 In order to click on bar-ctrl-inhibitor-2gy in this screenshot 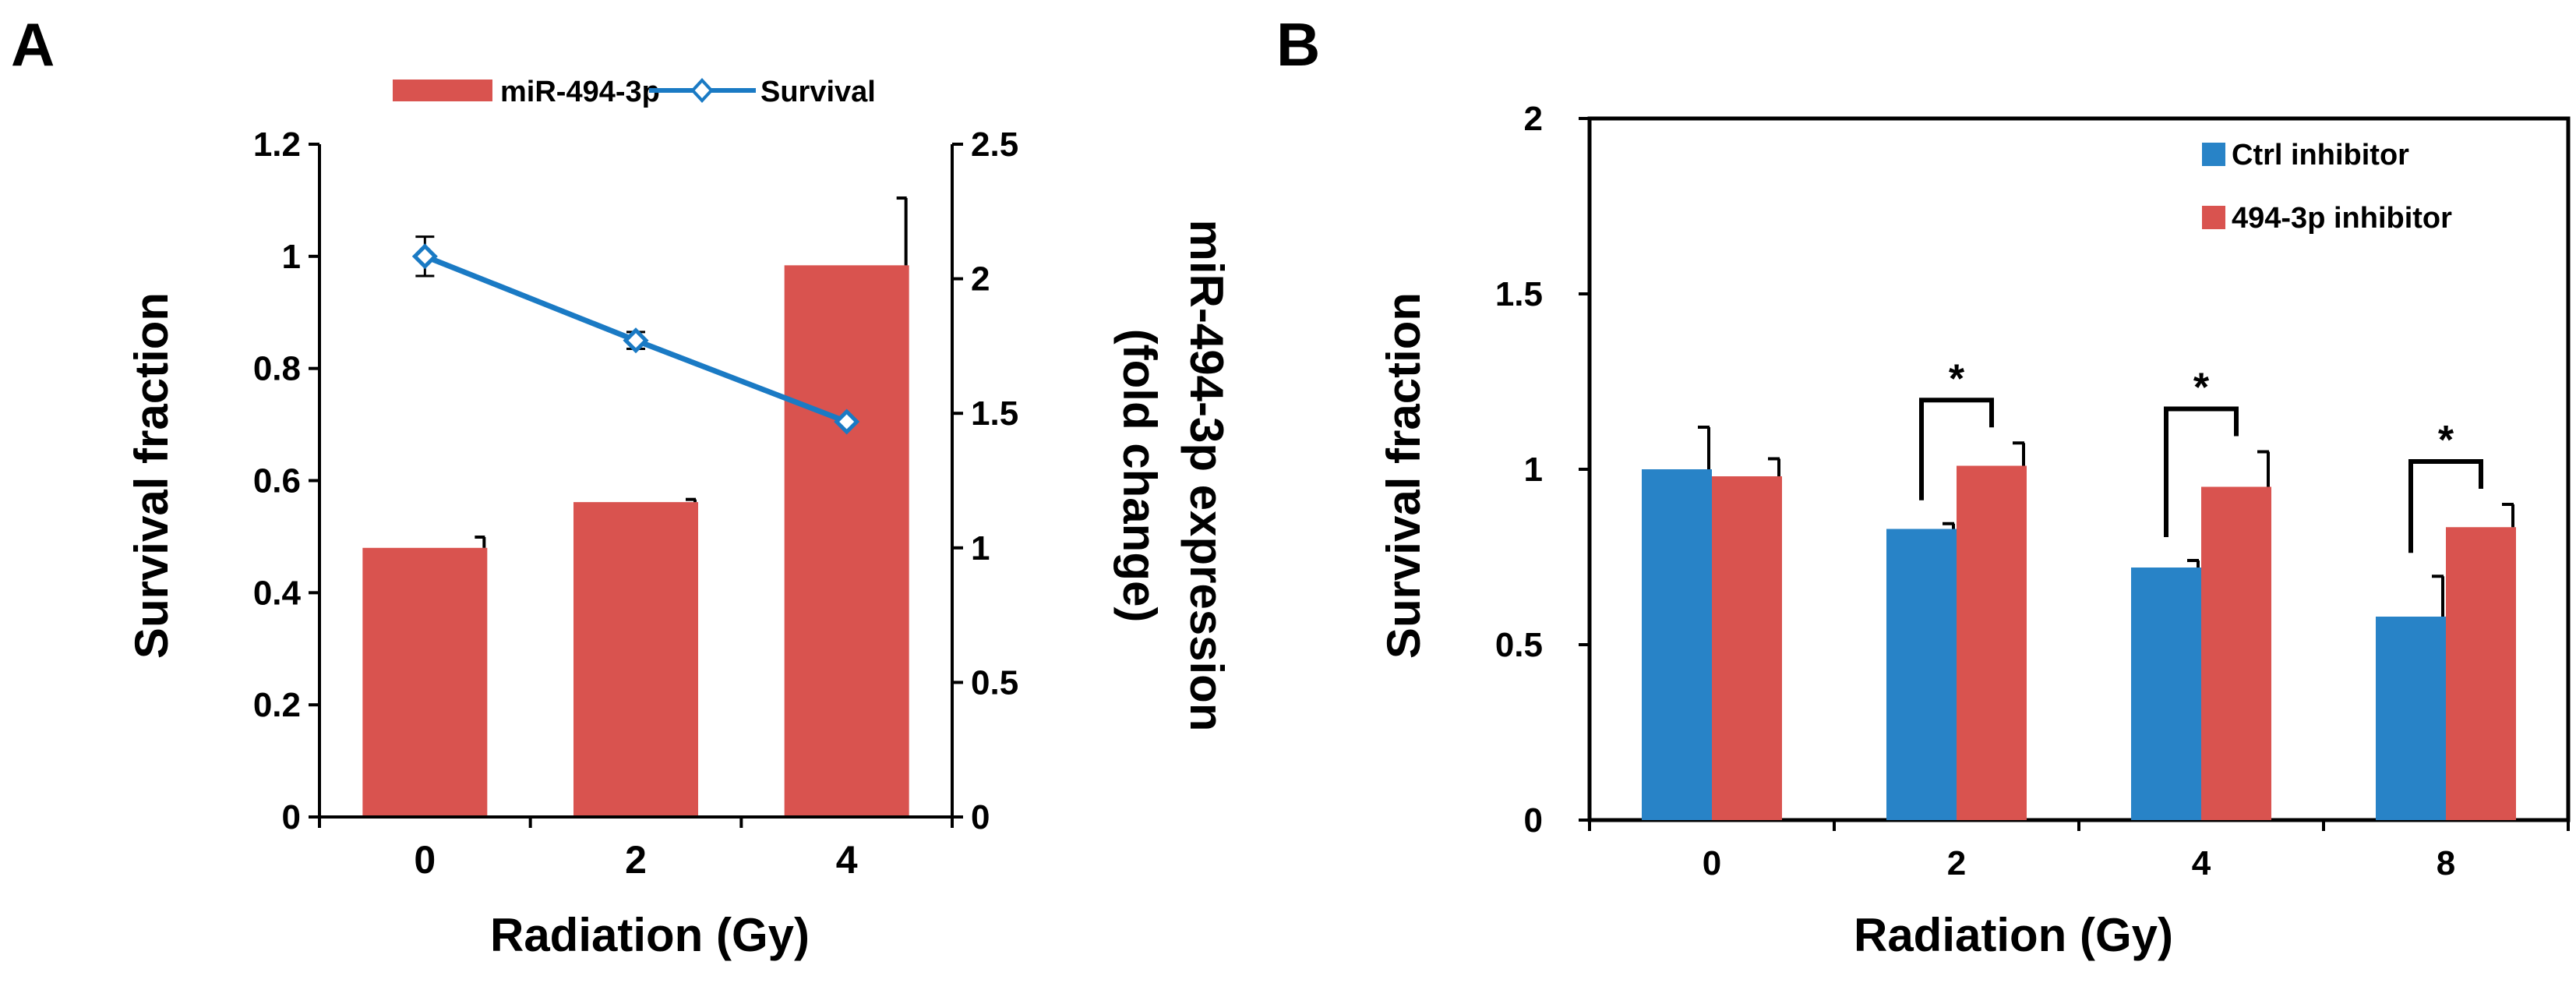, I will do `click(1921, 675)`.